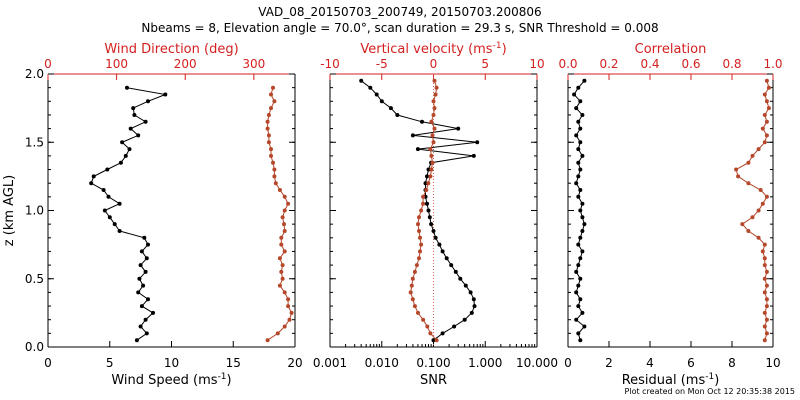 The width and height of the screenshot is (800, 400). What do you see at coordinates (536, 64) in the screenshot?
I see `top-tick-label: 10` at bounding box center [536, 64].